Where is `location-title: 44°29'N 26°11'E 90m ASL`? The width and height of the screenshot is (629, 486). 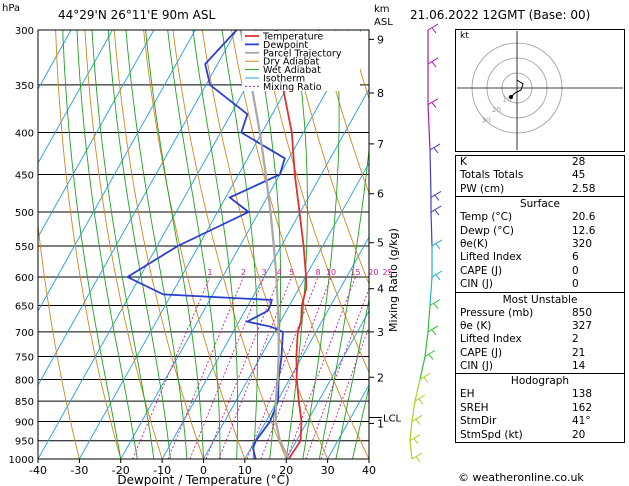 location-title: 44°29'N 26°11'E 90m ASL is located at coordinates (137, 15).